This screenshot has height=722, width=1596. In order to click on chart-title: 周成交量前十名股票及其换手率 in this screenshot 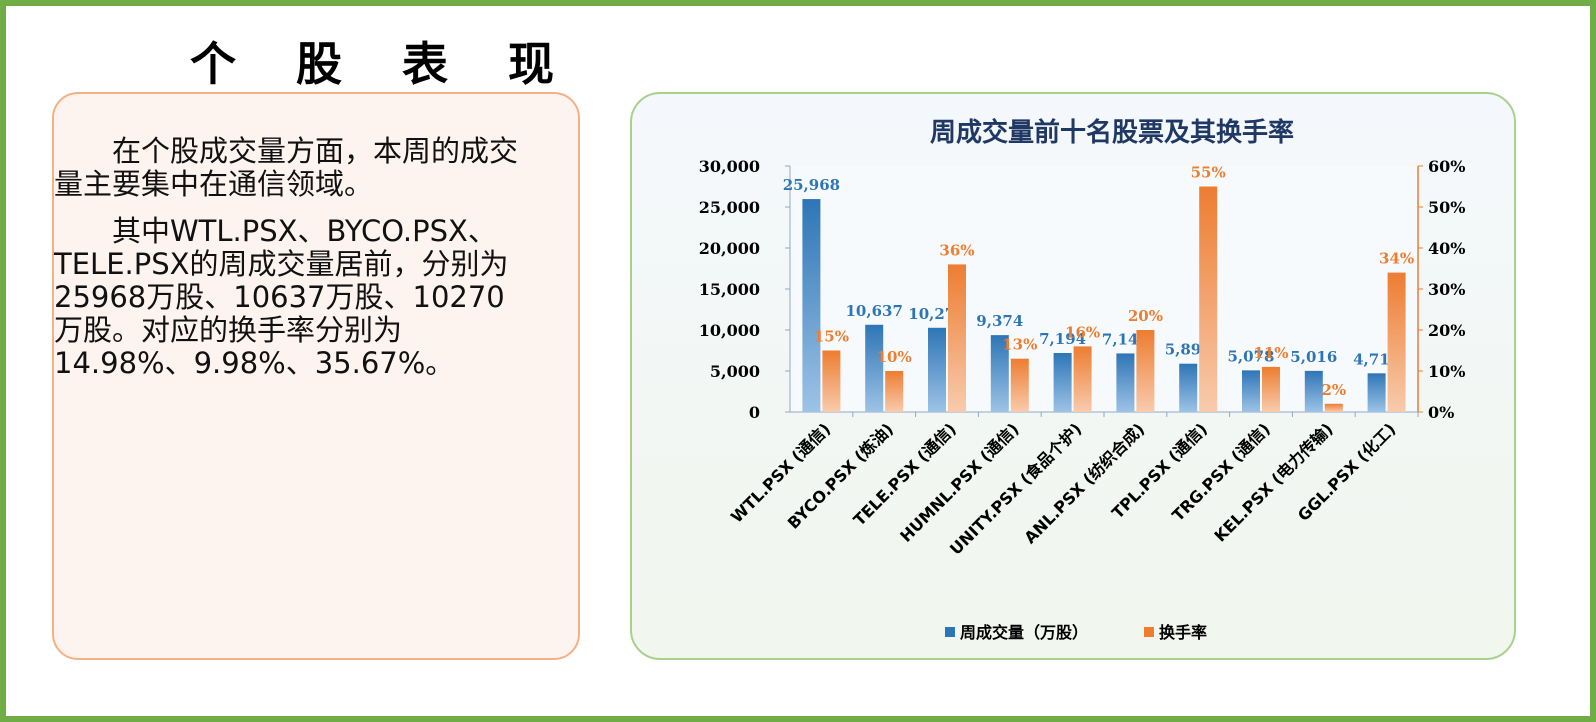, I will do `click(1112, 132)`.